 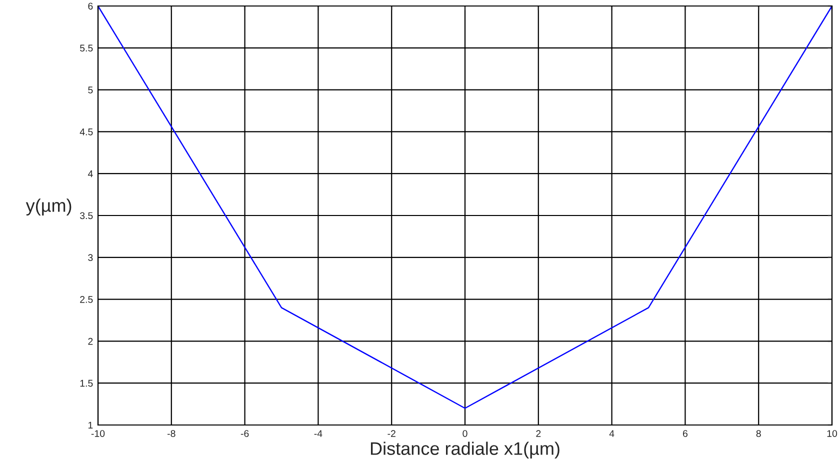 I want to click on x-tick-label: -6, so click(x=244, y=433).